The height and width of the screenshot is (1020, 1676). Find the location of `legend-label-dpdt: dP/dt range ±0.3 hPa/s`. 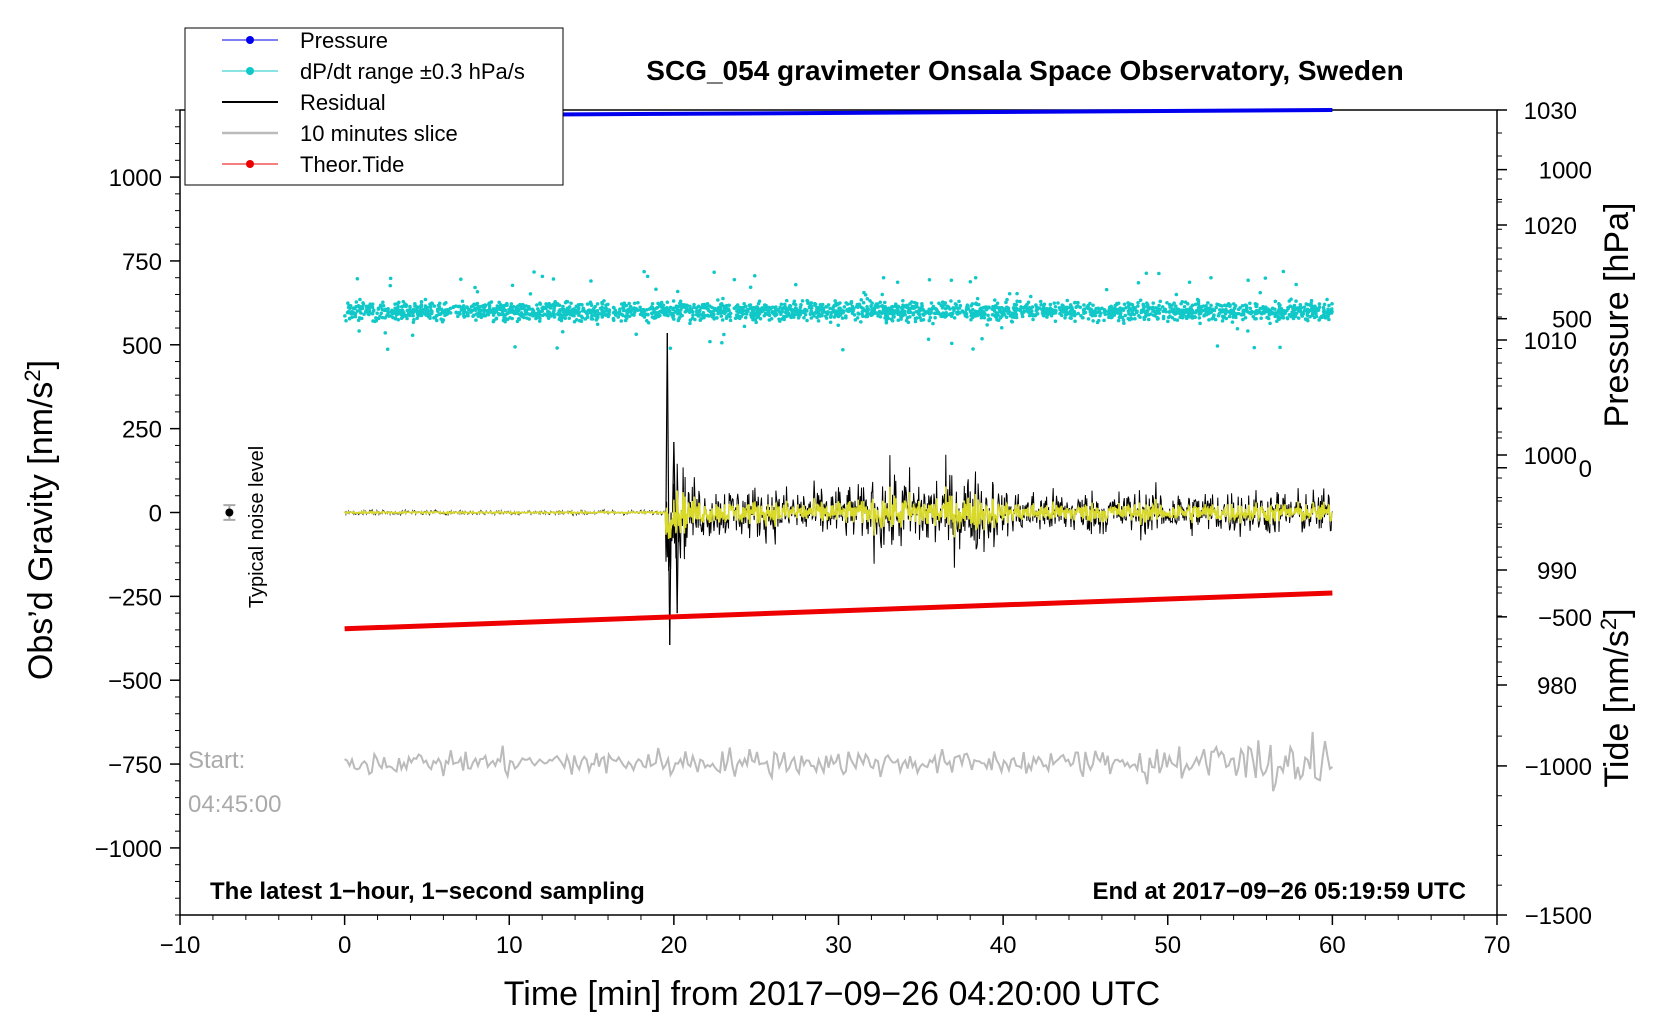

legend-label-dpdt: dP/dt range ±0.3 hPa/s is located at coordinates (412, 71).